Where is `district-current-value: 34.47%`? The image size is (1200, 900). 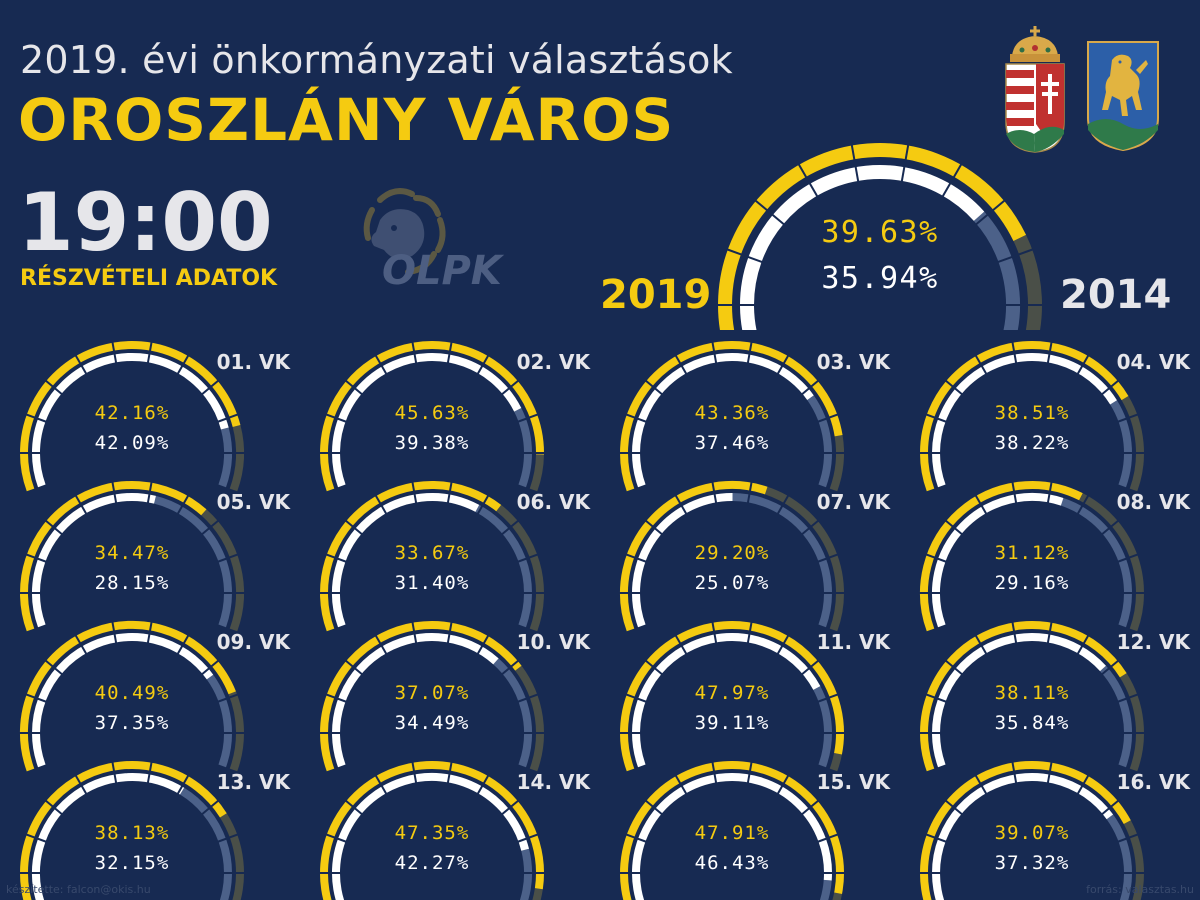 district-current-value: 34.47% is located at coordinates (132, 553).